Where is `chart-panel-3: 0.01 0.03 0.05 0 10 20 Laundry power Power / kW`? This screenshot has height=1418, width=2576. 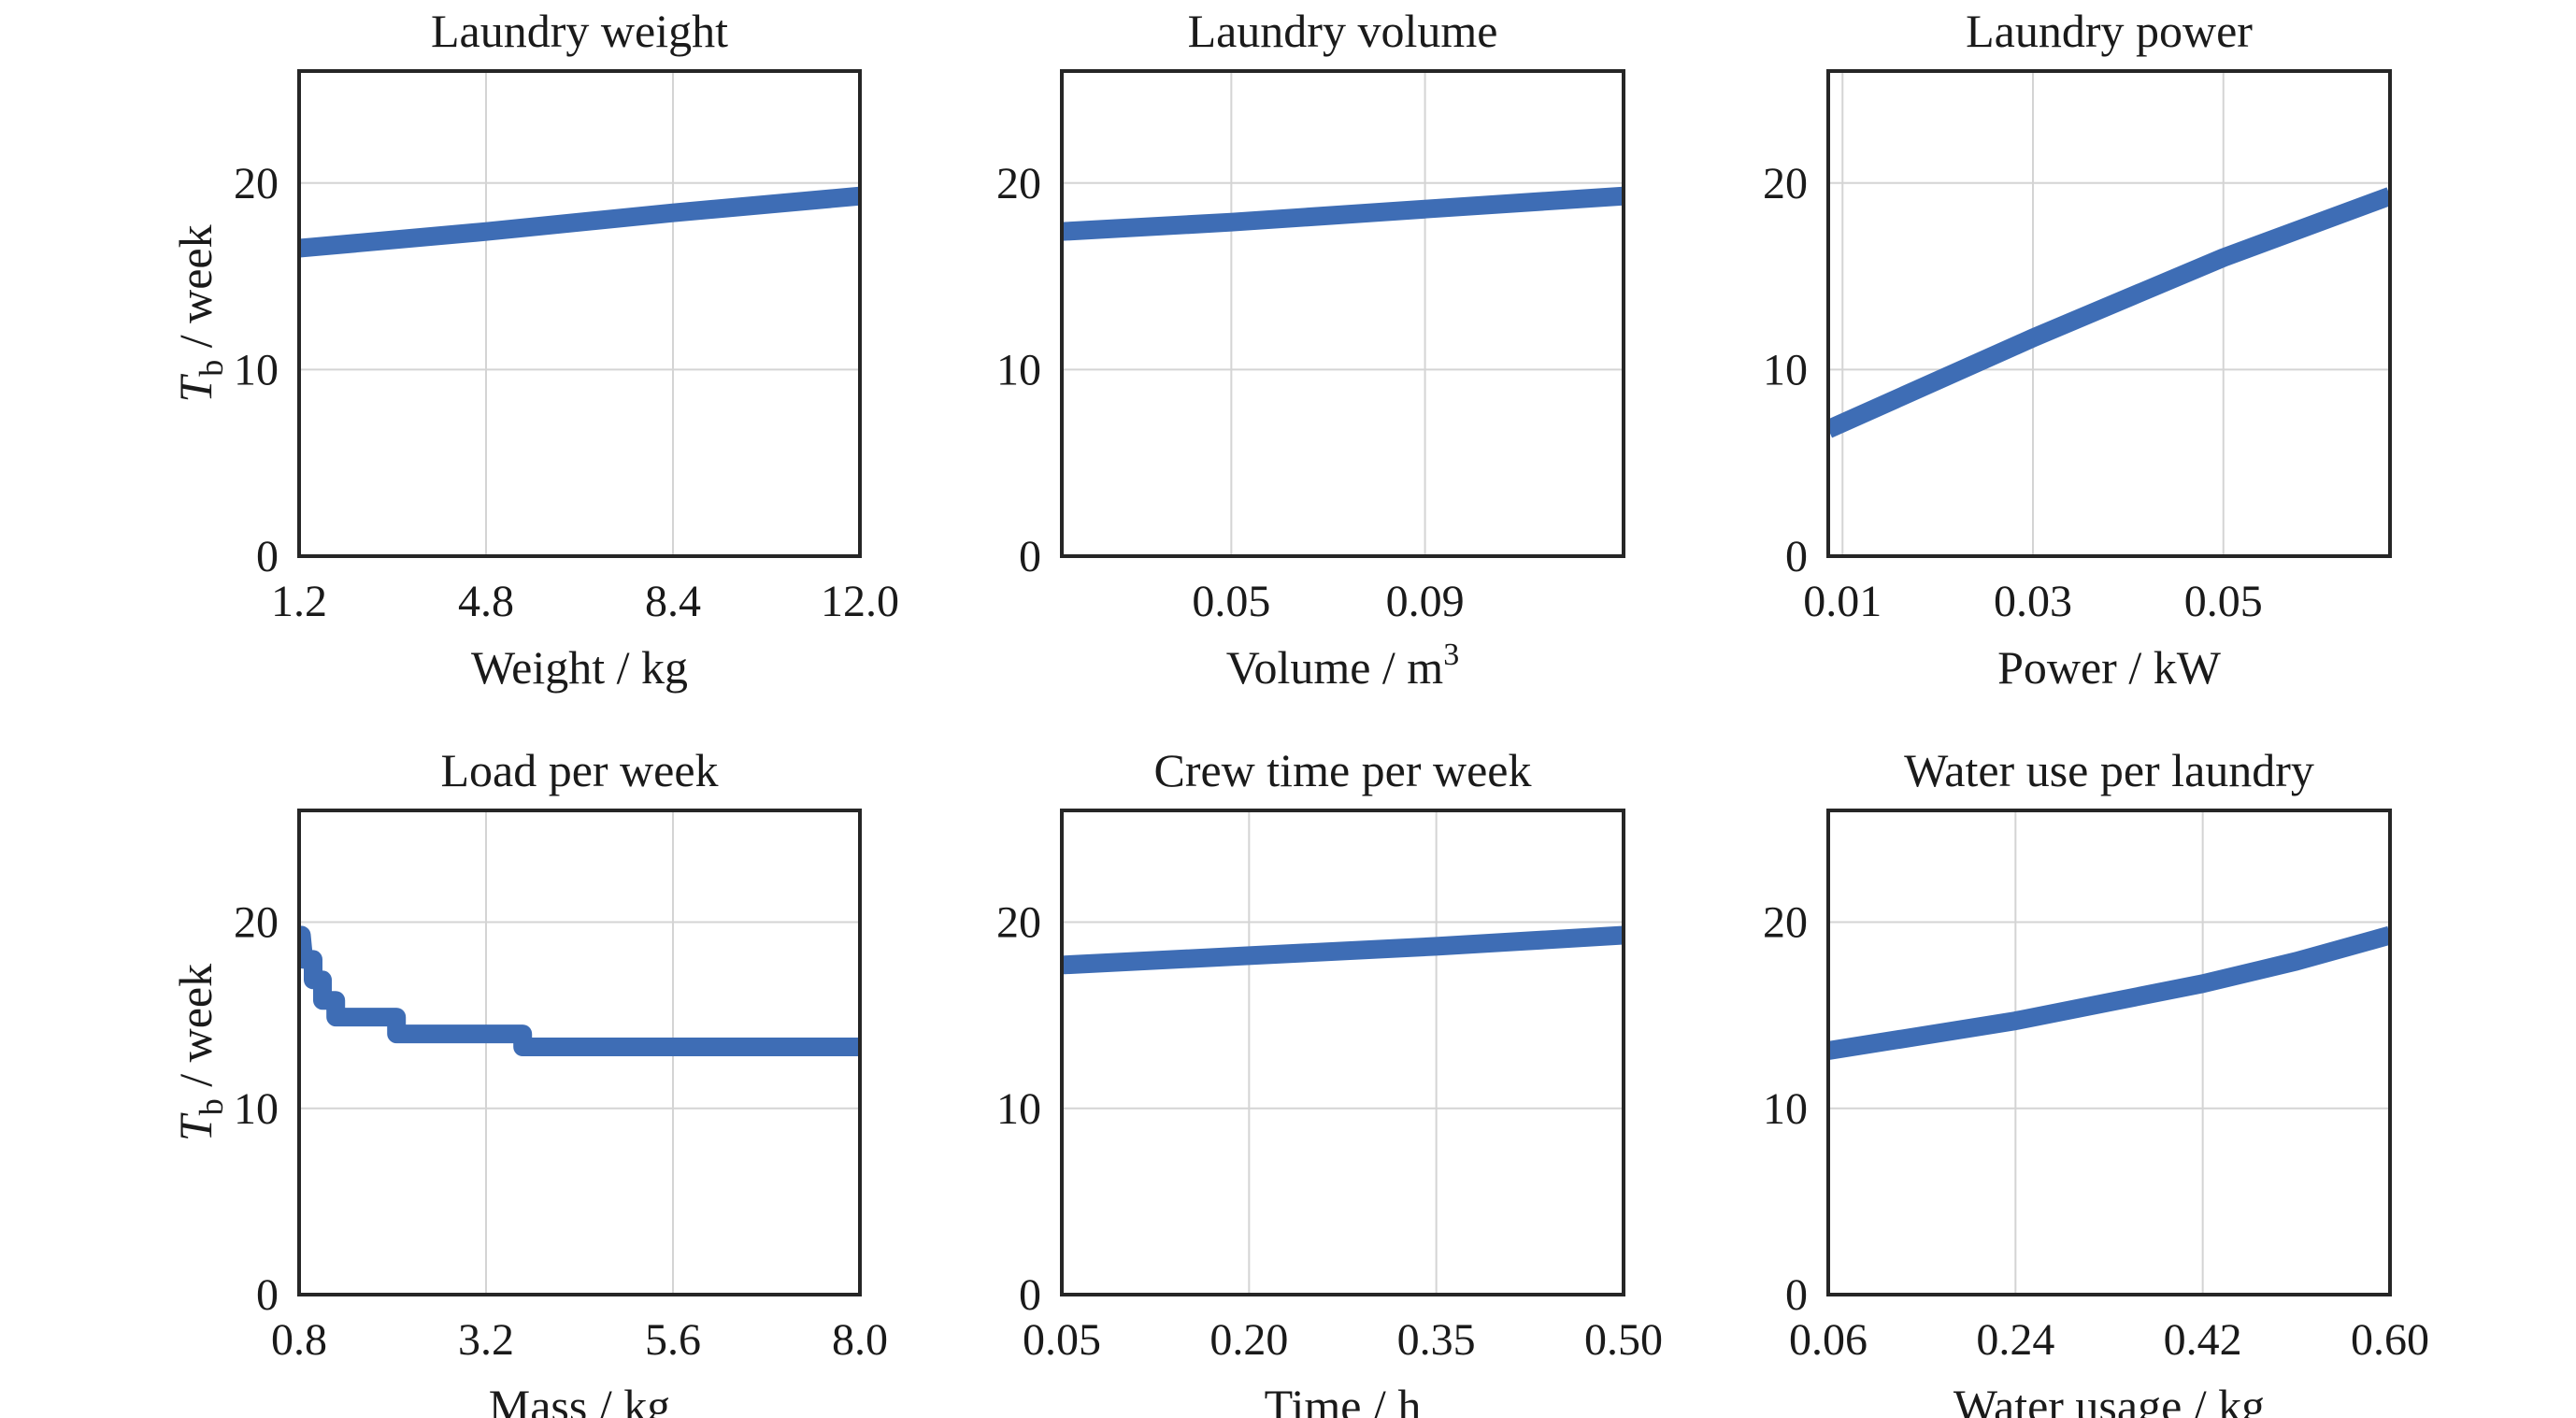 chart-panel-3: 0.01 0.03 0.05 0 10 20 Laundry power Power / kW is located at coordinates (2077, 349).